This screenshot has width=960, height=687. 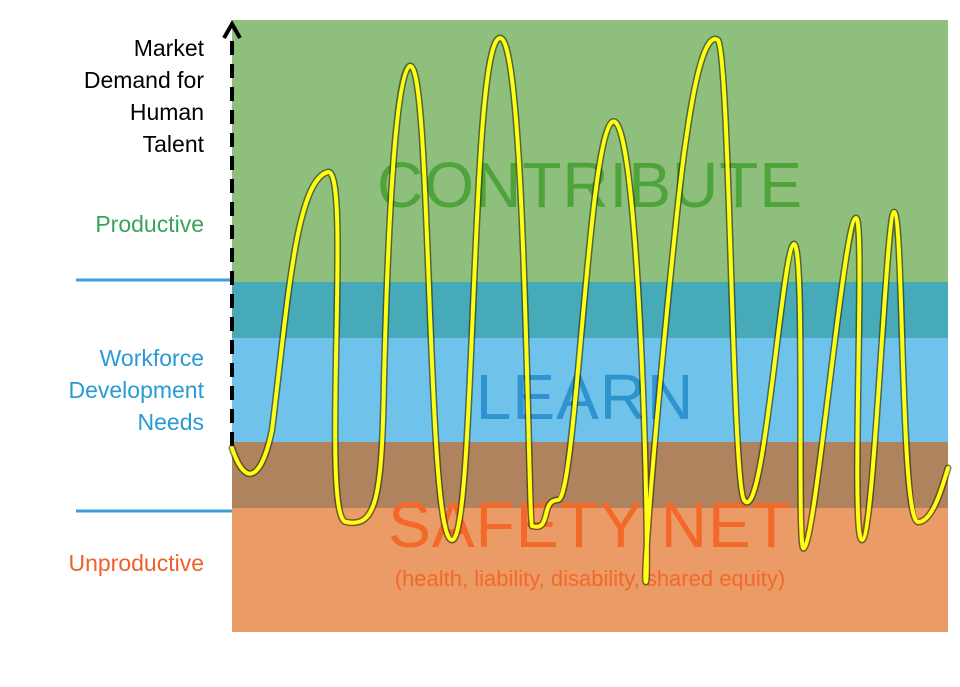 I want to click on axis-title-line: Demand for, so click(x=143, y=80).